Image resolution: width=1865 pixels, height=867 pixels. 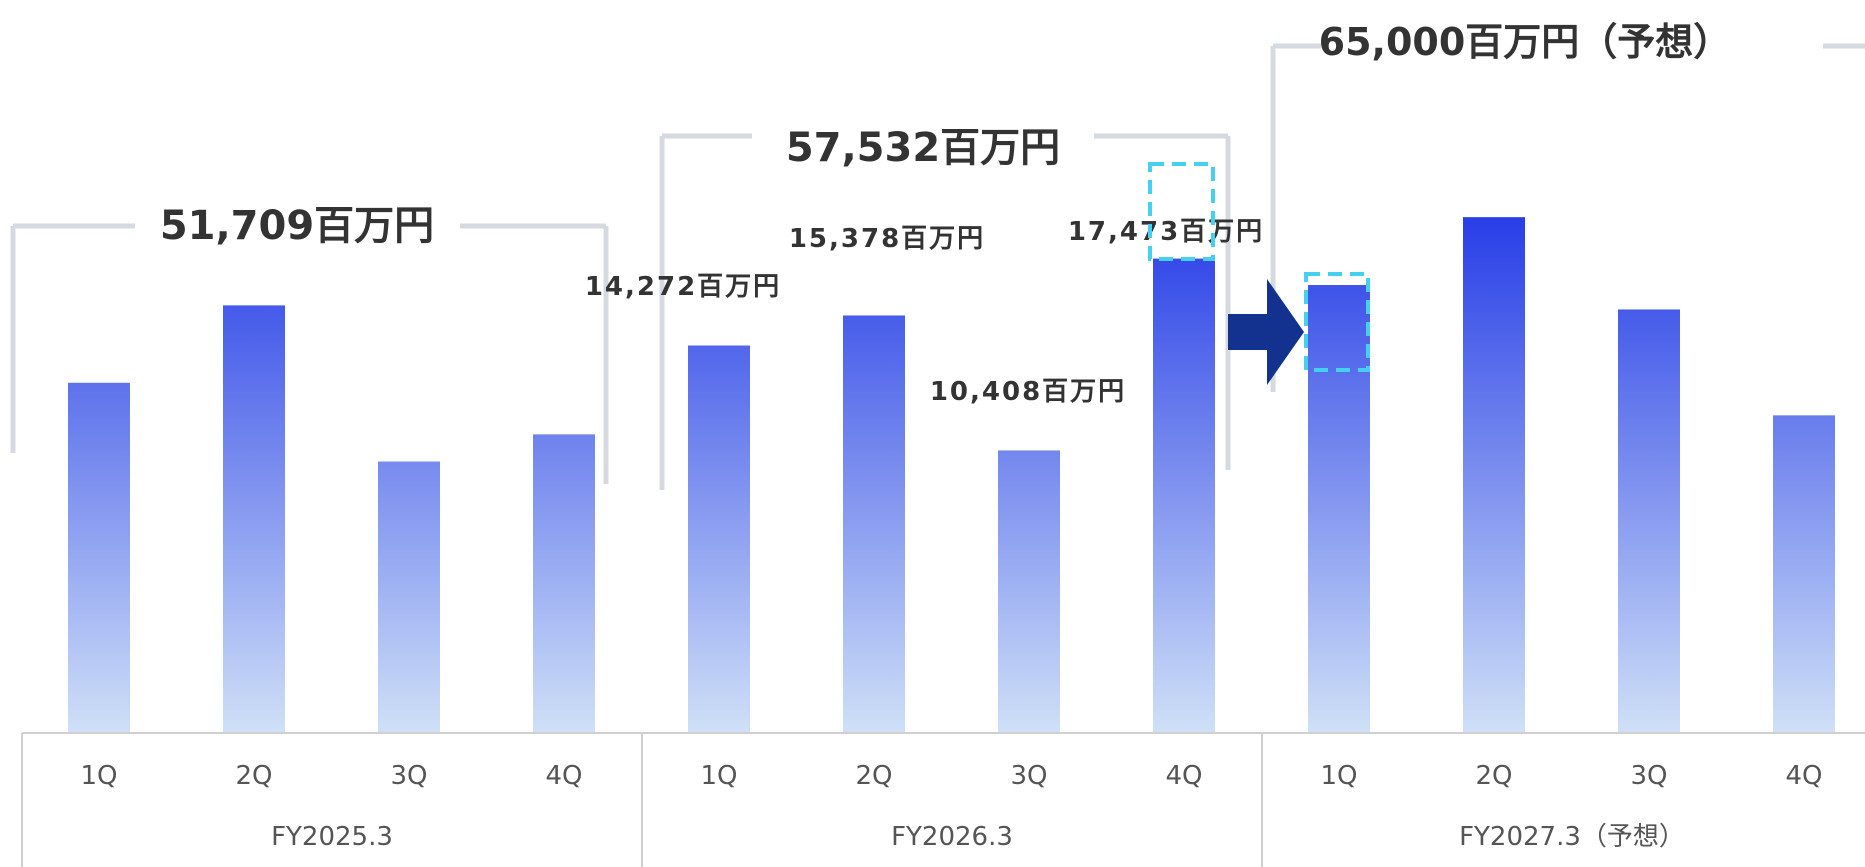 What do you see at coordinates (297, 226) in the screenshot?
I see `group-total-label: 51,709百万円` at bounding box center [297, 226].